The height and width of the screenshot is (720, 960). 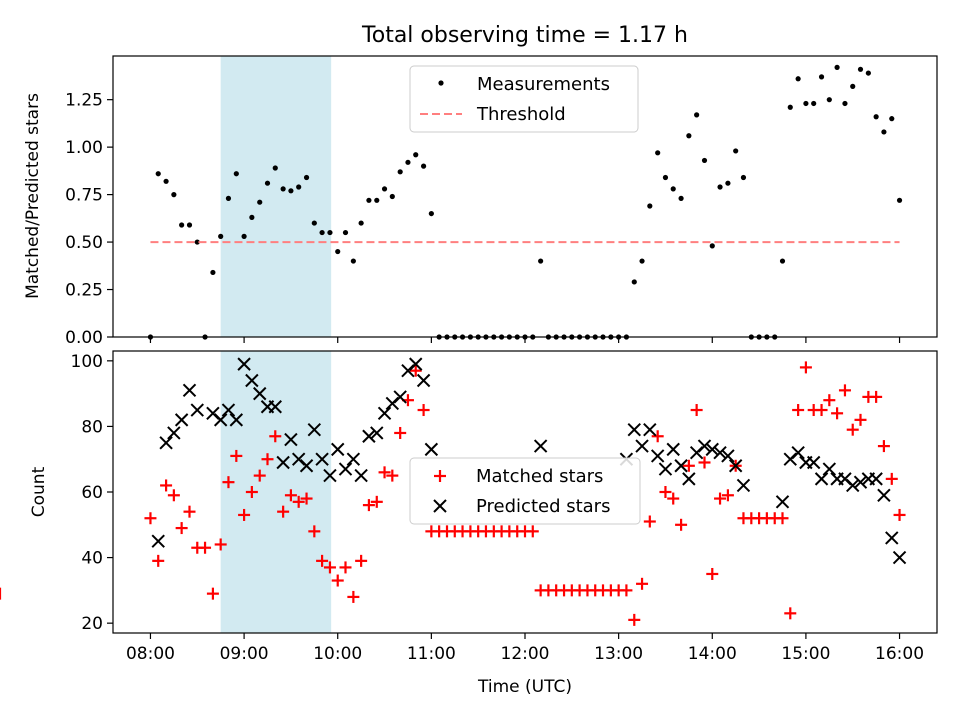 I want to click on bottom-y-axis-label: Count, so click(x=39, y=491).